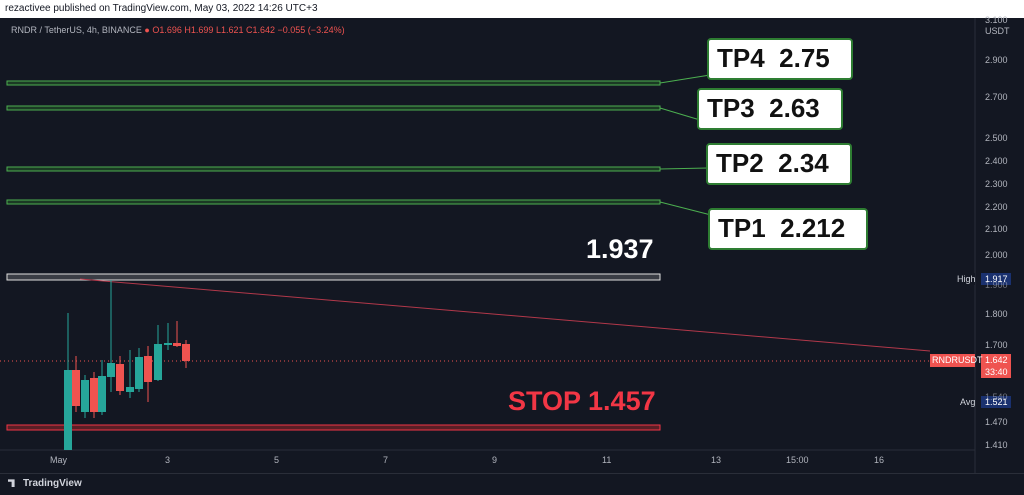 The width and height of the screenshot is (1024, 495). Describe the element at coordinates (770, 109) in the screenshot. I see `tp3-callout: TP3 2.63` at that location.